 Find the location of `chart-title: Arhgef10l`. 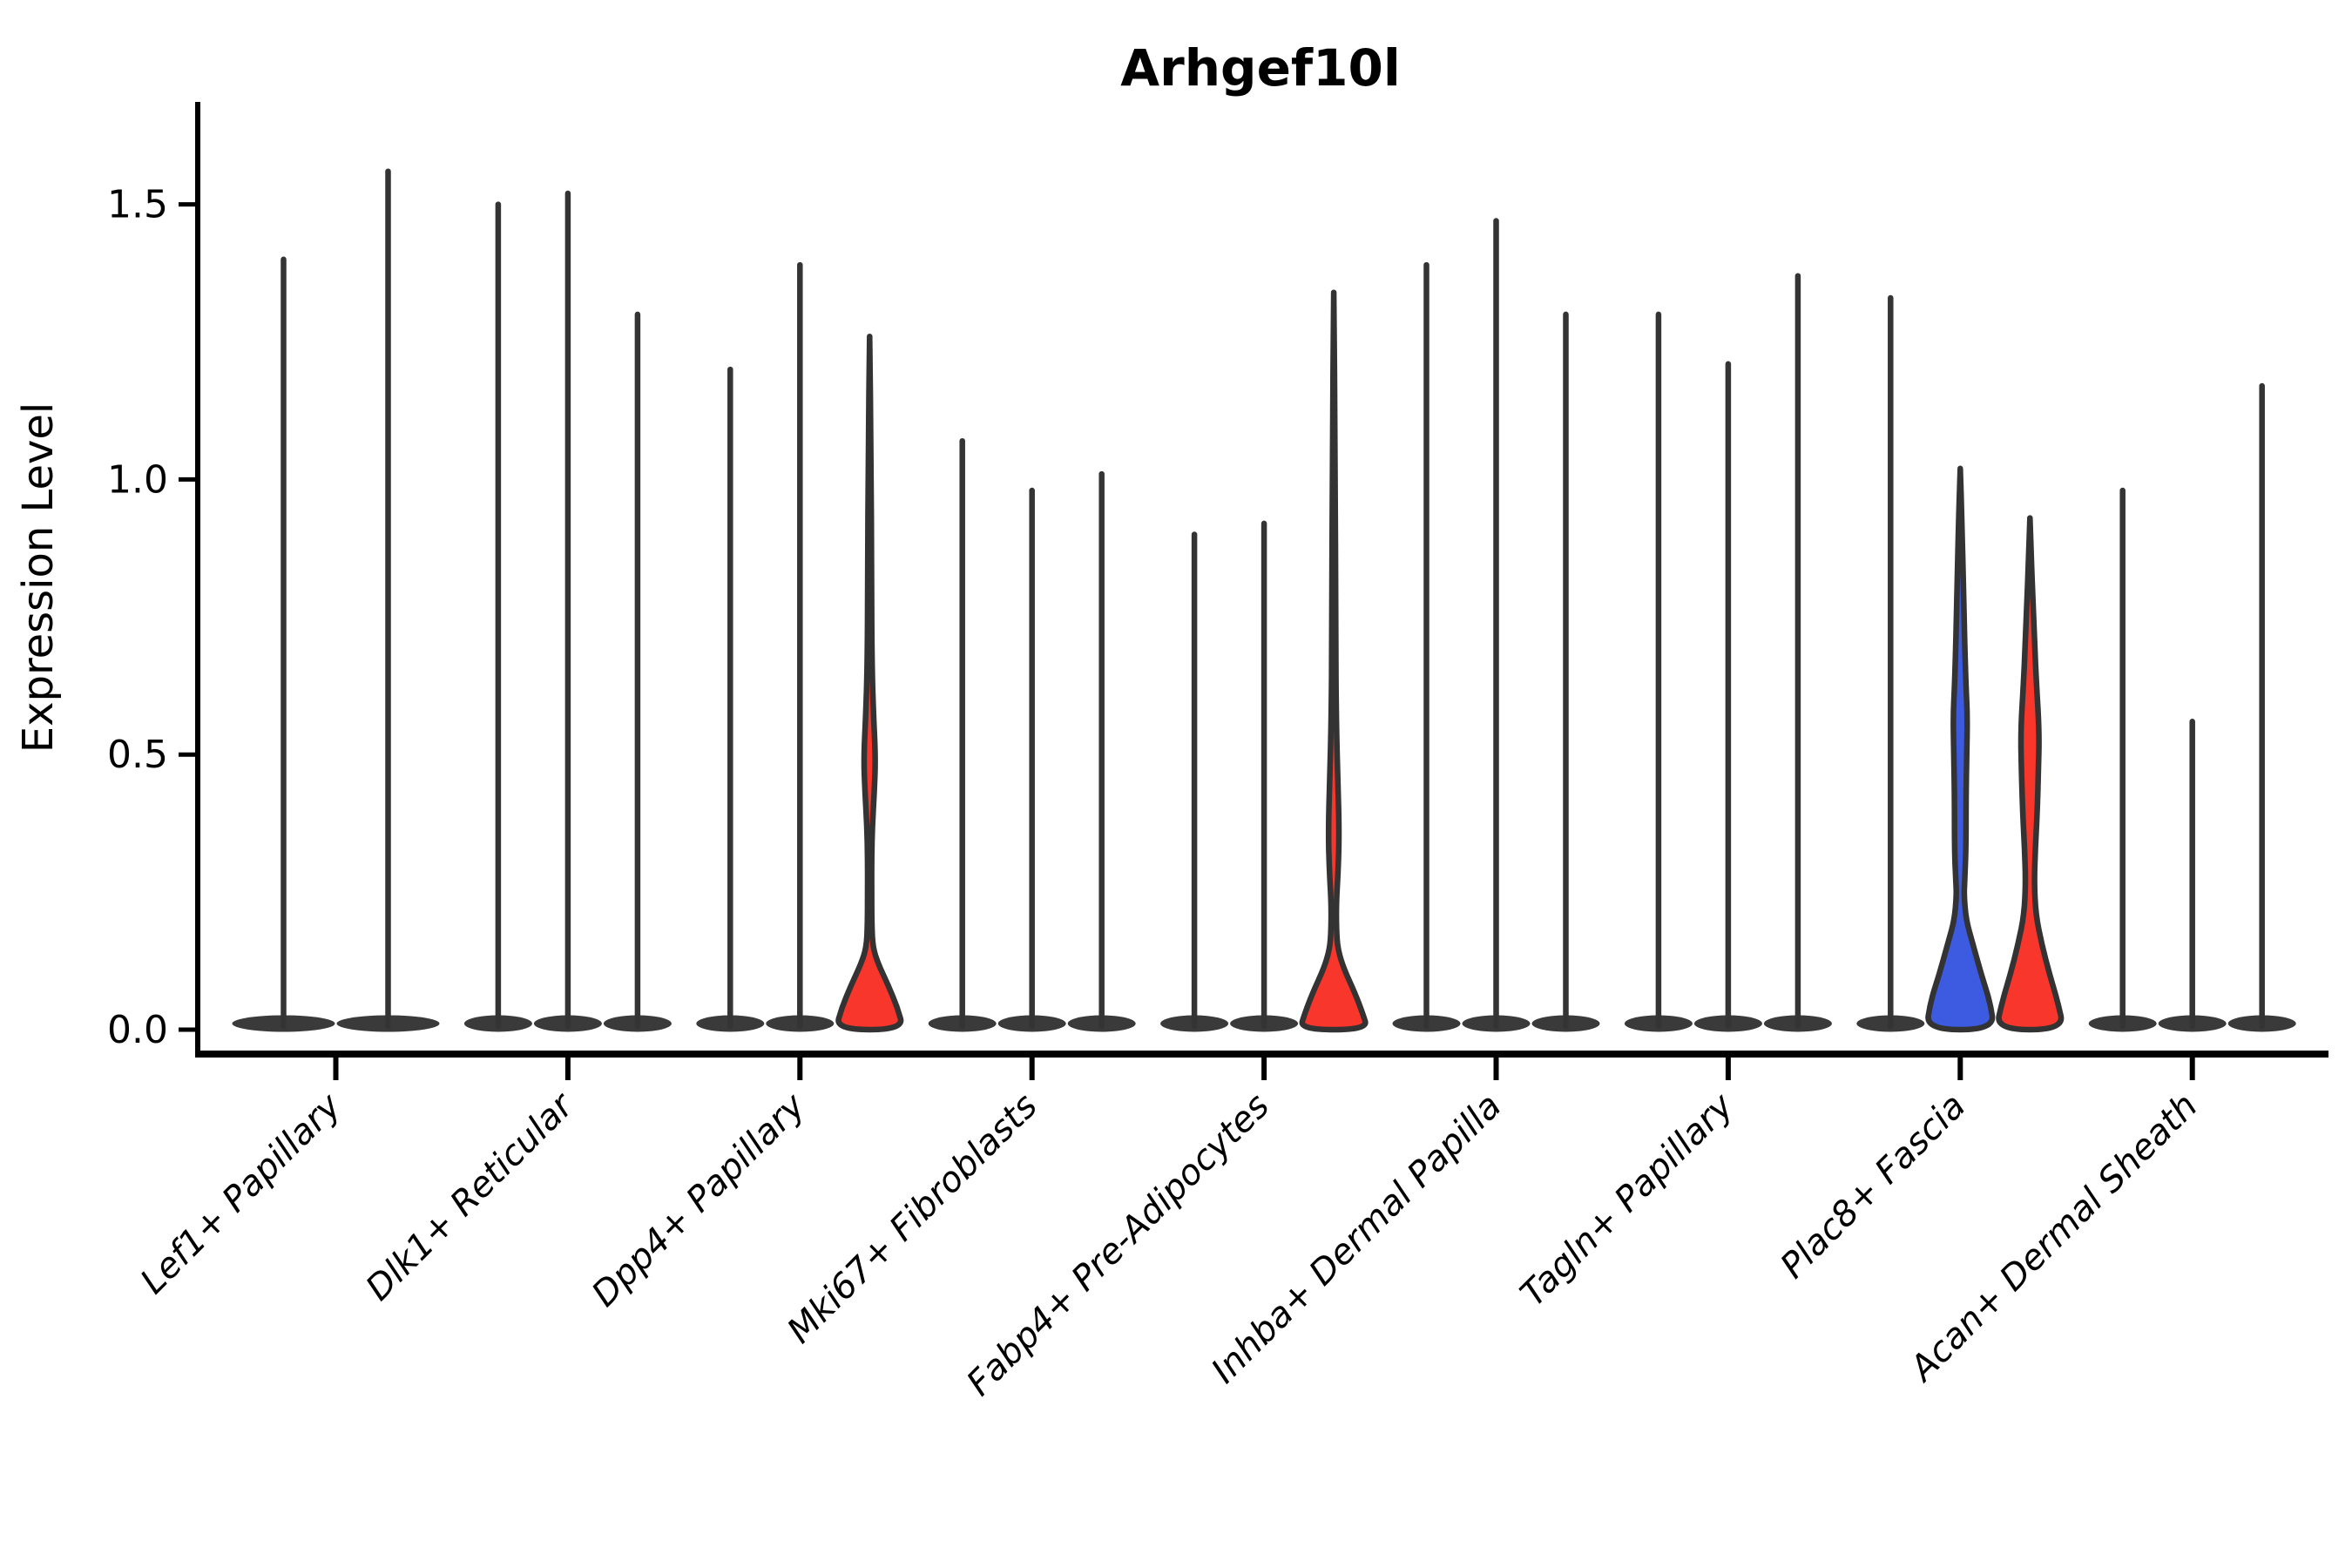

chart-title: Arhgef10l is located at coordinates (1260, 68).